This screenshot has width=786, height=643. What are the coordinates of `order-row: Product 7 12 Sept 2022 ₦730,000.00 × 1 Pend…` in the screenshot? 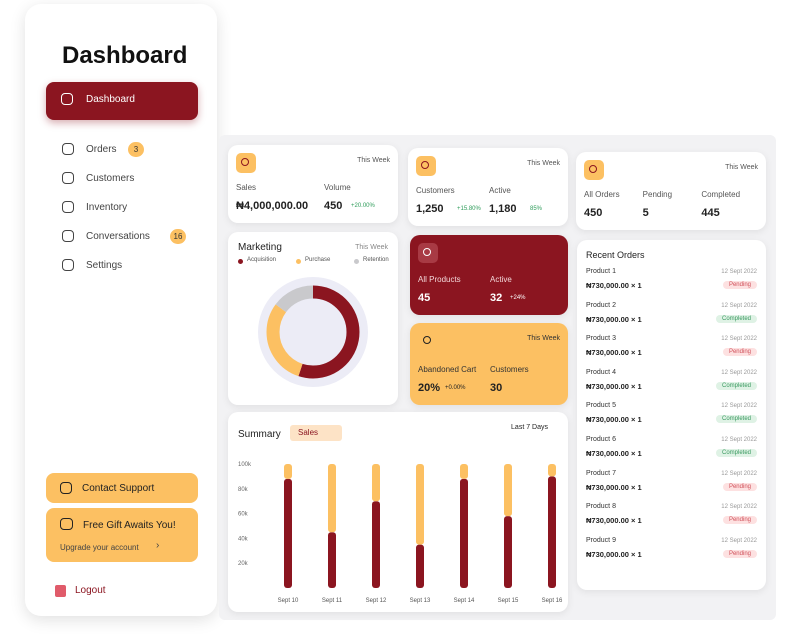 It's located at (671, 485).